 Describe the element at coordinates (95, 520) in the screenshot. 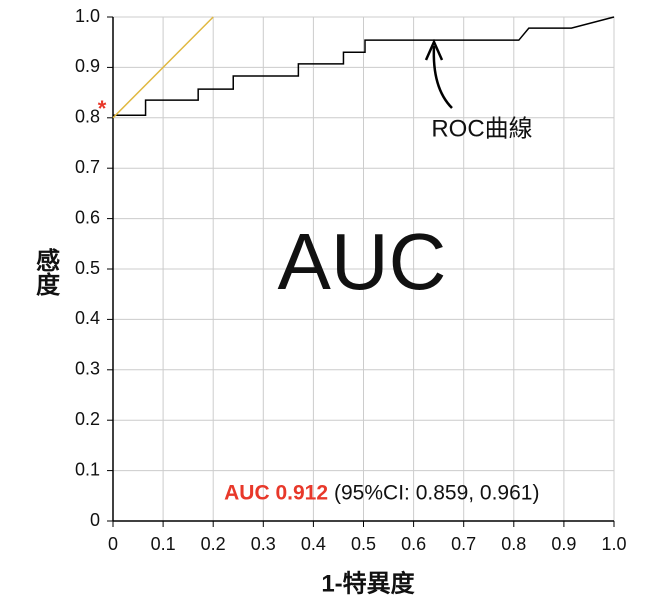

I see `y-tick-label: 0` at that location.